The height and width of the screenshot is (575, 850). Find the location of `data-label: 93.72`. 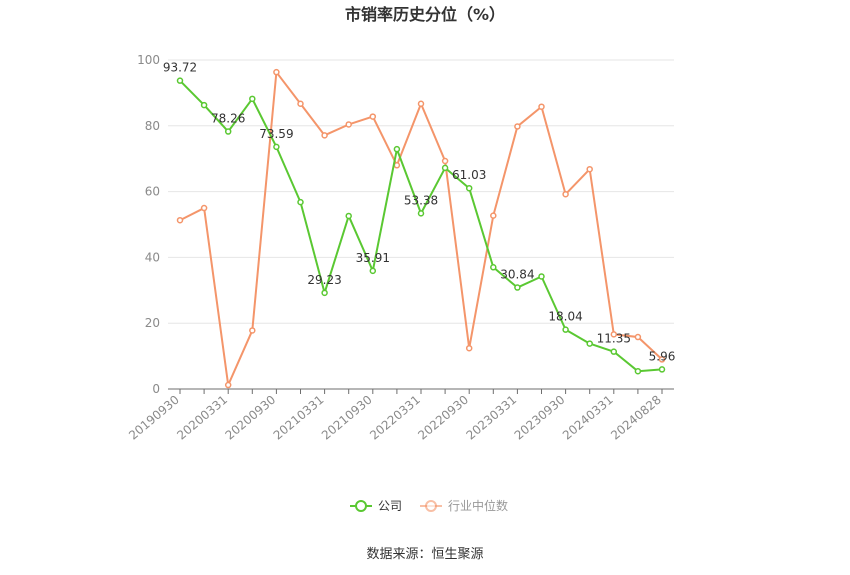

data-label: 93.72 is located at coordinates (180, 68).